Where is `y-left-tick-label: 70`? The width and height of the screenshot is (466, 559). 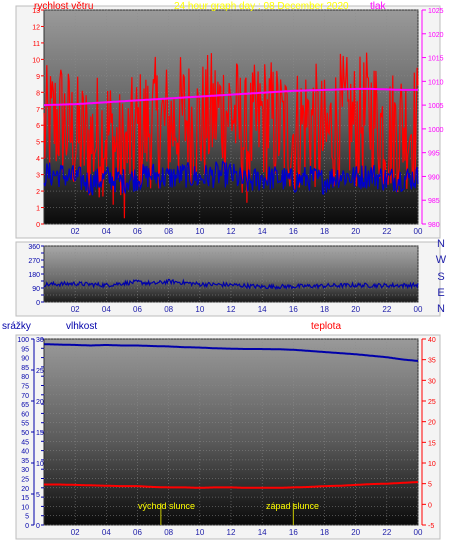 y-left-tick-label: 70 is located at coordinates (25, 396).